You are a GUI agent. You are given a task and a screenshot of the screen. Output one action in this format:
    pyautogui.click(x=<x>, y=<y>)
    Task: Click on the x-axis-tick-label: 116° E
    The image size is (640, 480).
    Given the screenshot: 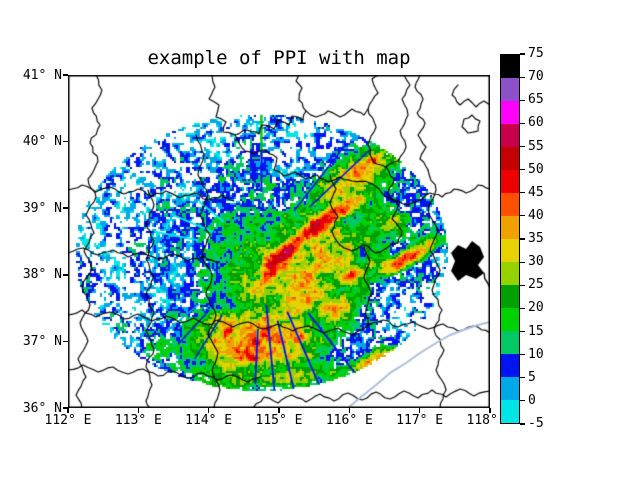 What is the action you would take?
    pyautogui.click(x=349, y=420)
    